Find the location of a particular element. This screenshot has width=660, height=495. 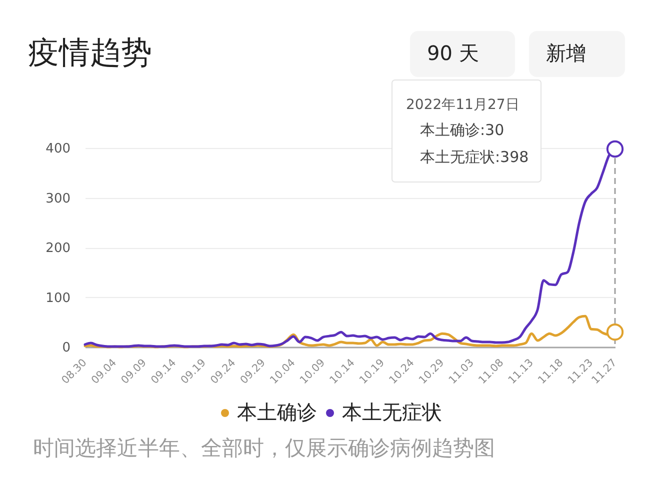

text: 时间选择近半年、全部时，仅展示确诊病例趋势图 is located at coordinates (264, 448).